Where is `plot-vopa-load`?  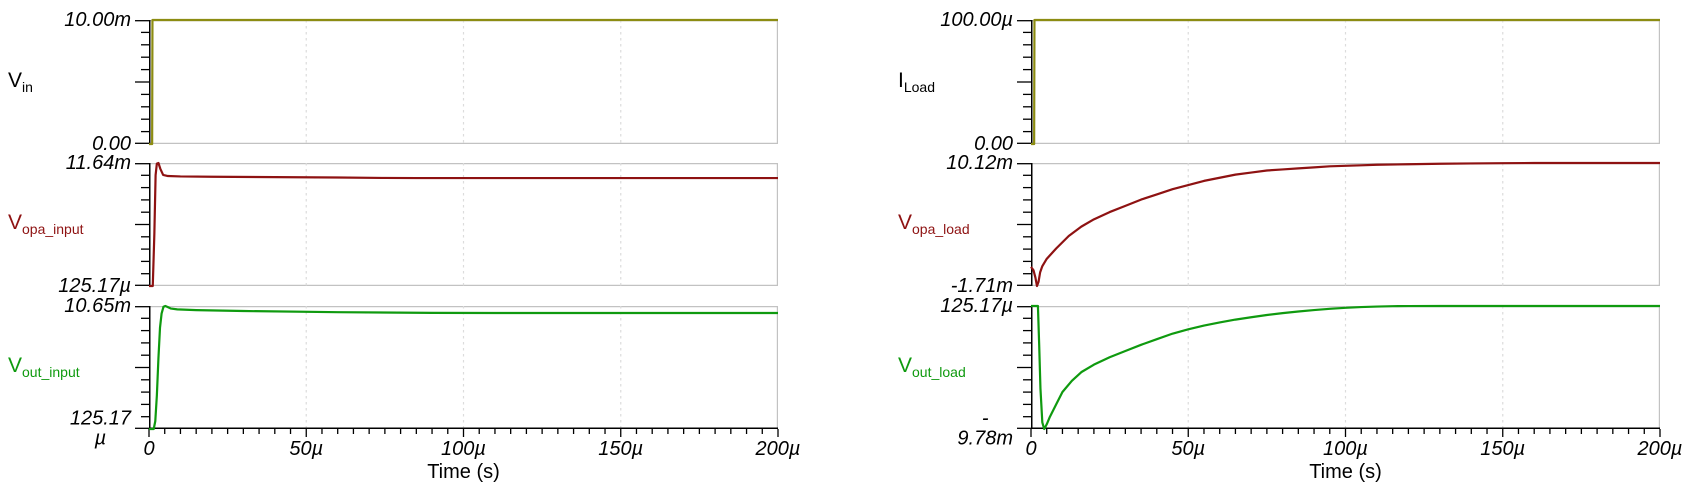 plot-vopa-load is located at coordinates (1338, 224).